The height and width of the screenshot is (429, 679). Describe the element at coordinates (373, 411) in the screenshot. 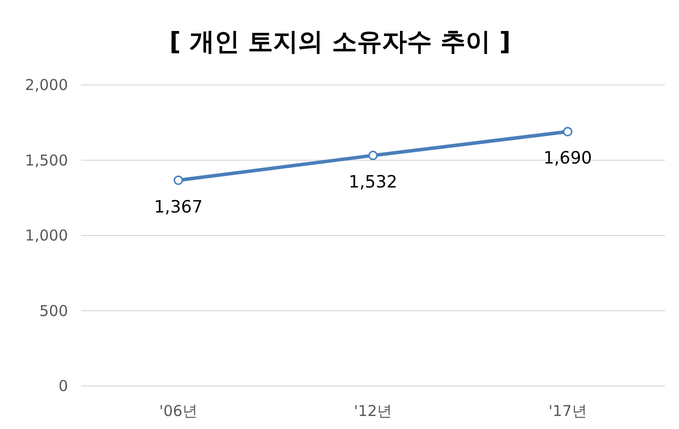

I see `x-tick-label: '12년` at that location.